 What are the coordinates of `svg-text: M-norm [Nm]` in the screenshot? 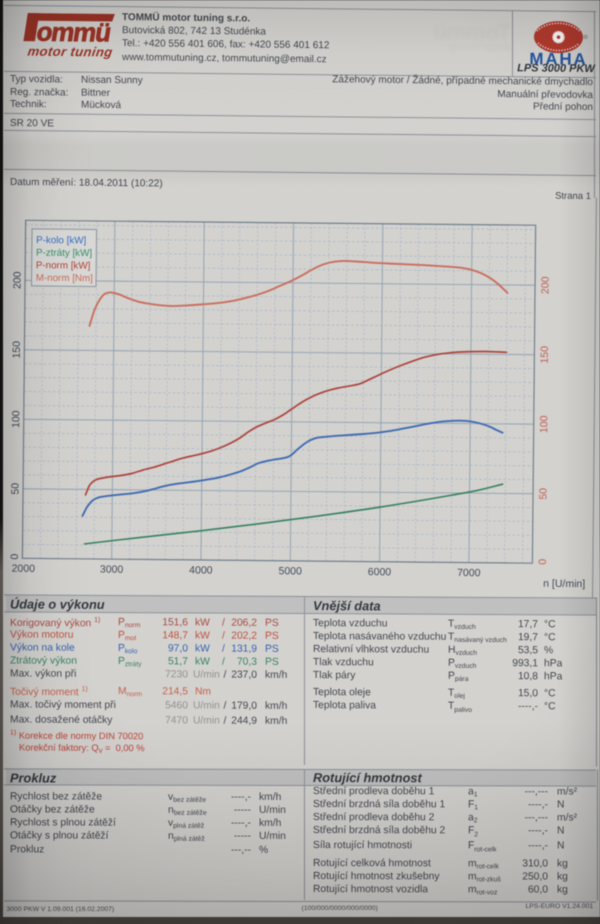 It's located at (64, 279).